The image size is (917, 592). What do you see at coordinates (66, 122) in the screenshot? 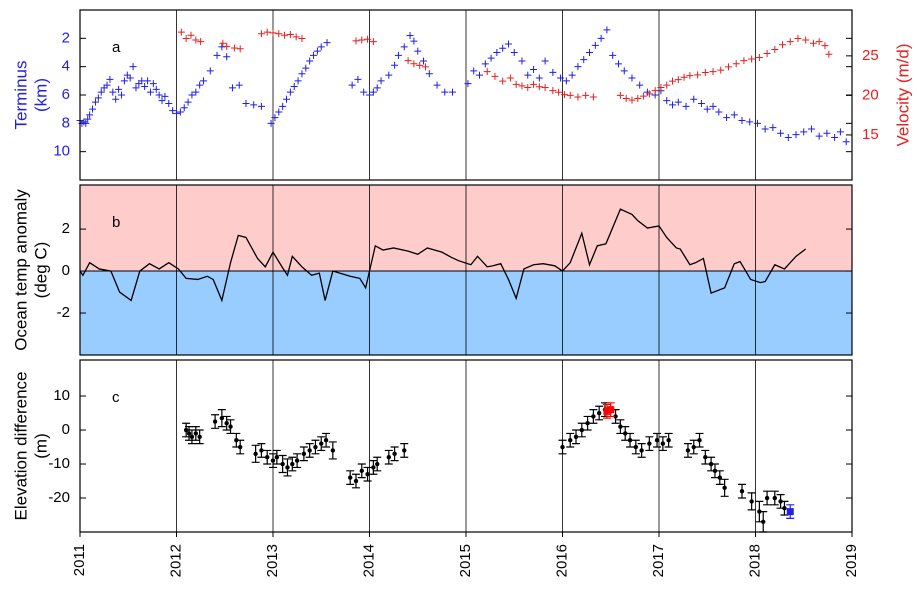
I see `y-tick-label: 8` at bounding box center [66, 122].